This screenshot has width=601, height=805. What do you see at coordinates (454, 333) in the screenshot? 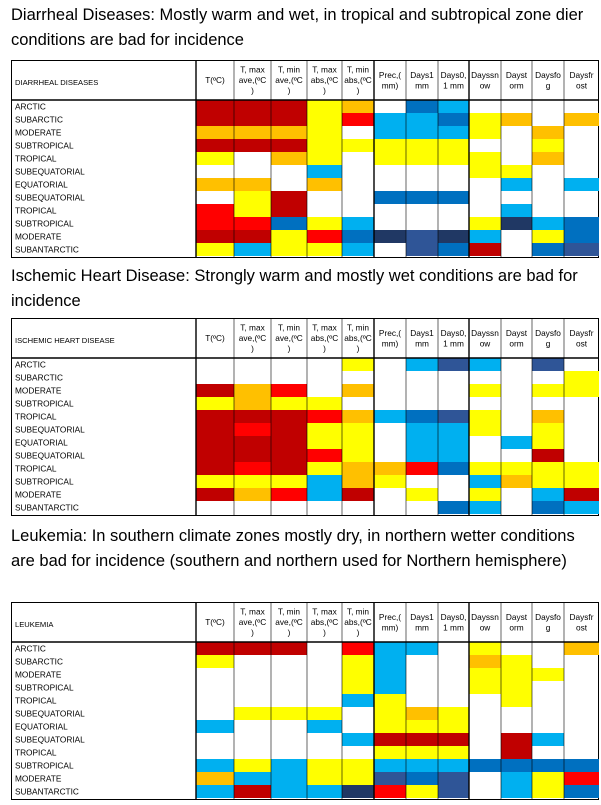
I see `column-header: Days0,` at bounding box center [454, 333].